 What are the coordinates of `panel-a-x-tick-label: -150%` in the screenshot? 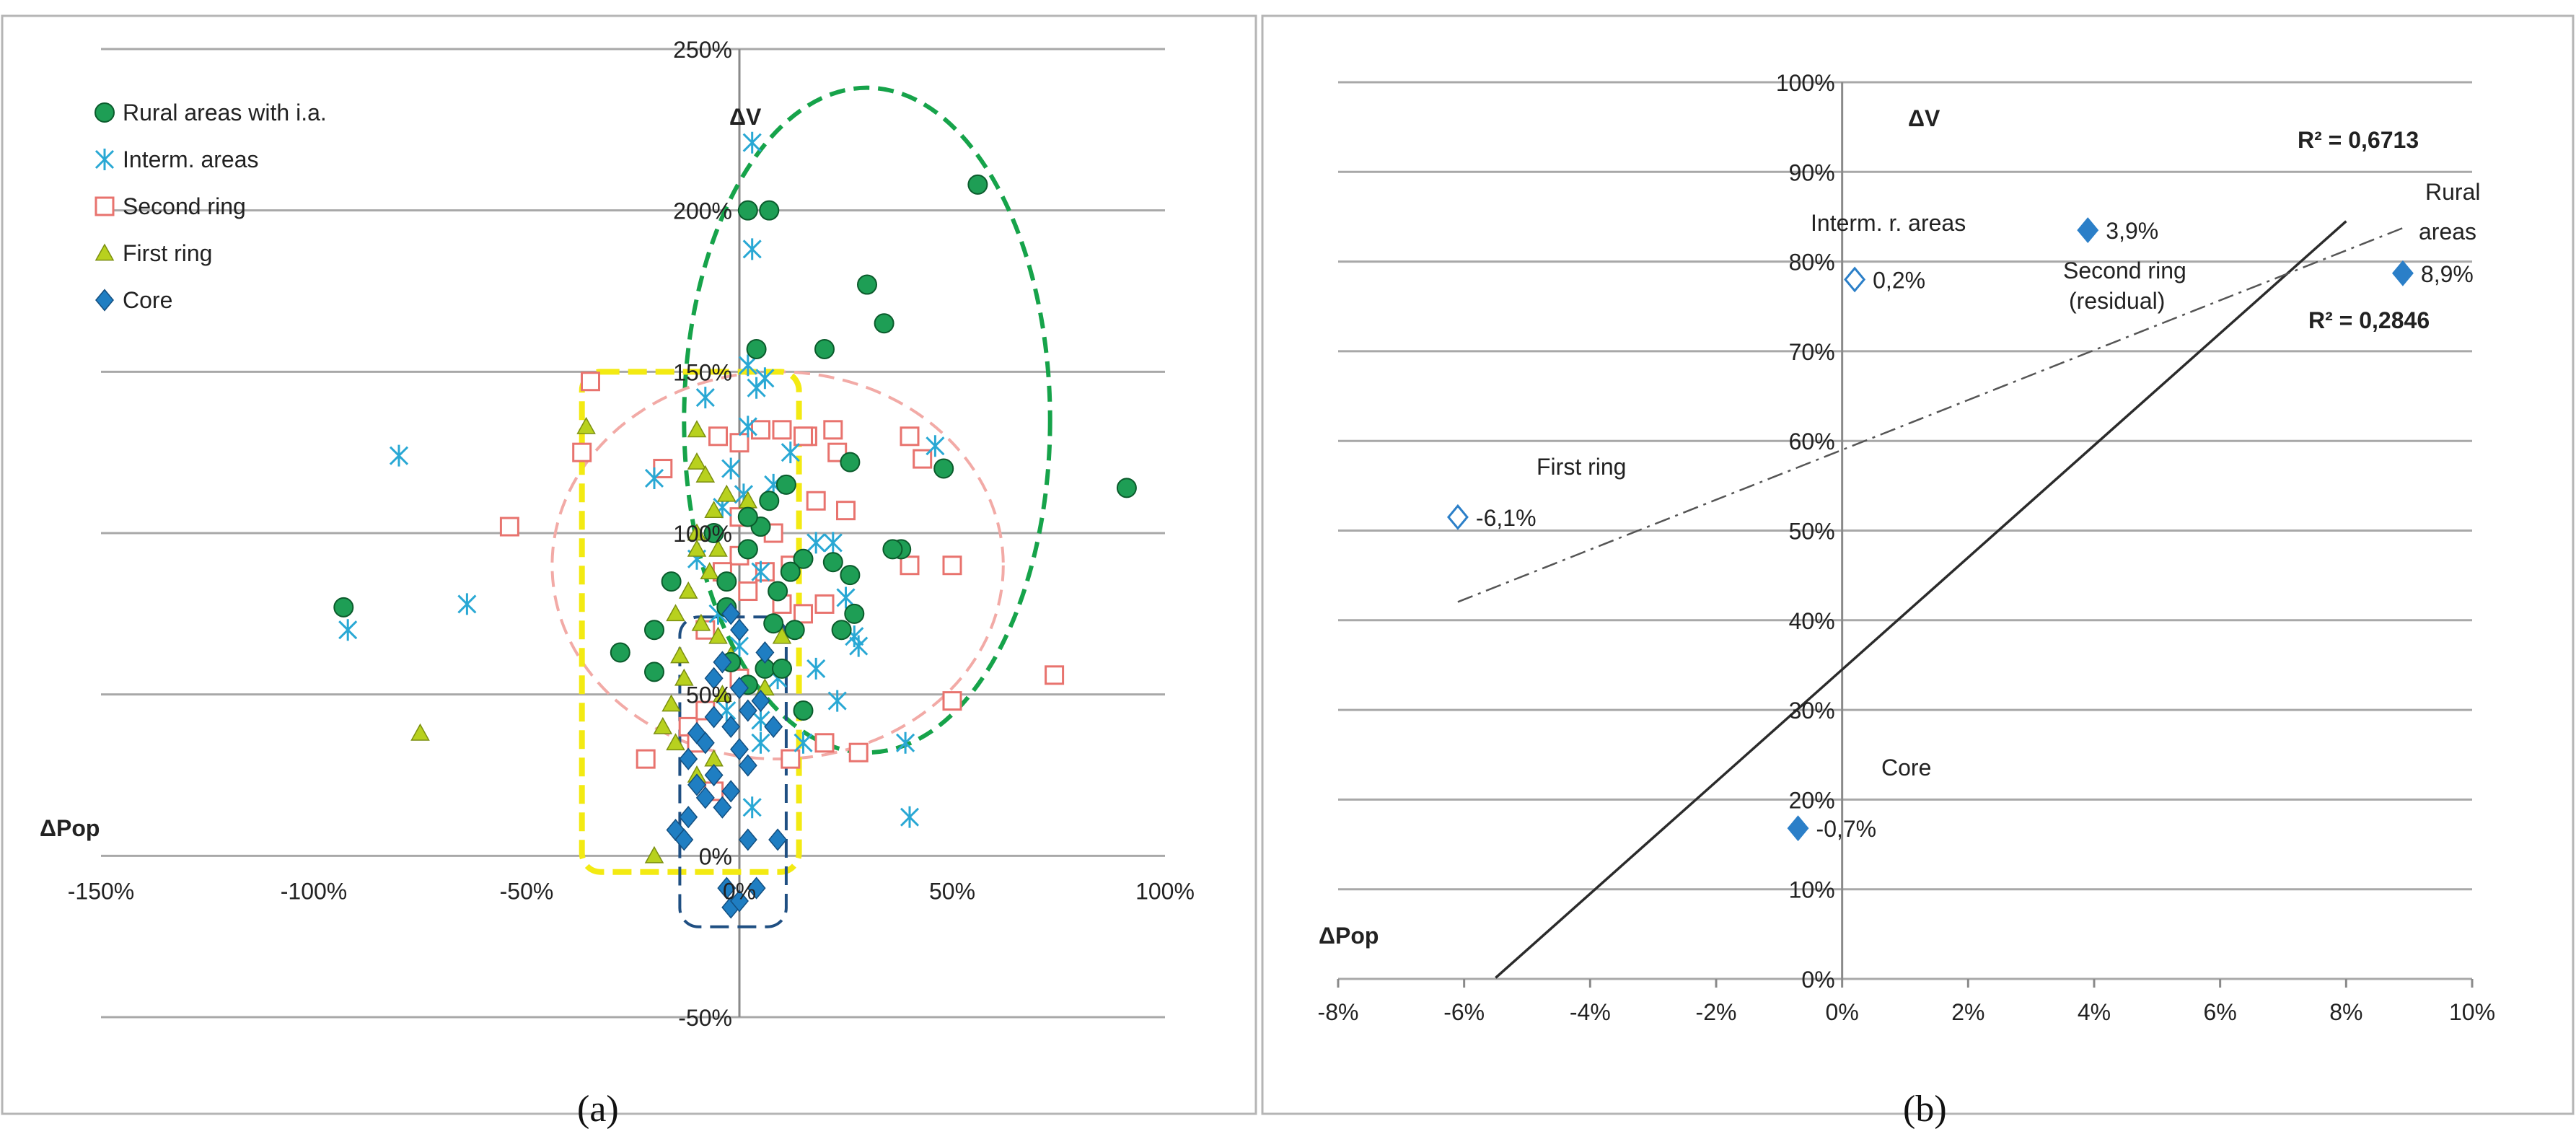 It's located at (101, 891).